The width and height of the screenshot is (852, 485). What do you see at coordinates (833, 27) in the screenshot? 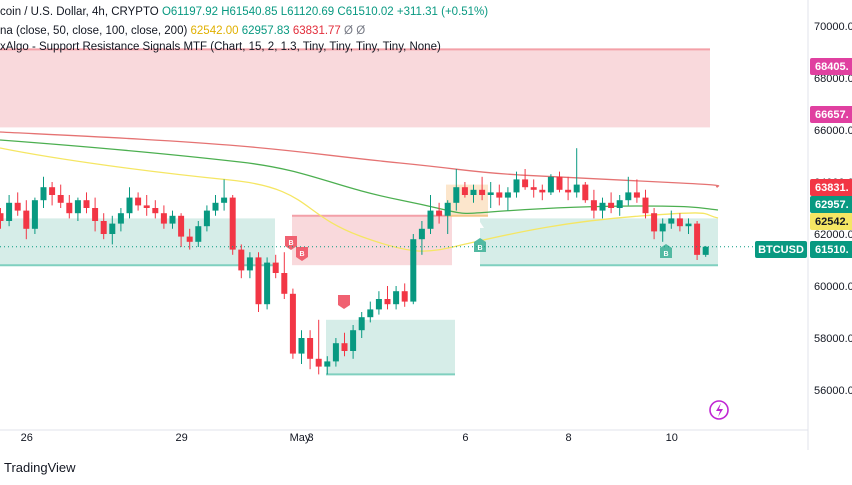
I see `y-tick-label: 70000.00` at bounding box center [833, 27].